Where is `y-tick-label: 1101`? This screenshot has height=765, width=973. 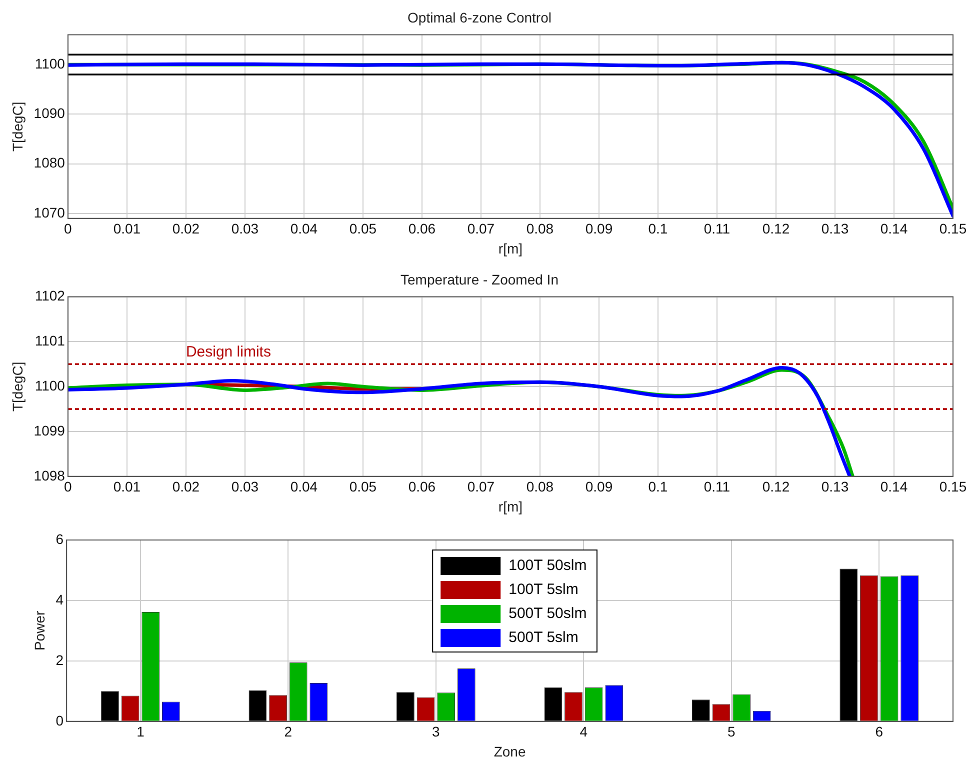 y-tick-label: 1101 is located at coordinates (50, 340).